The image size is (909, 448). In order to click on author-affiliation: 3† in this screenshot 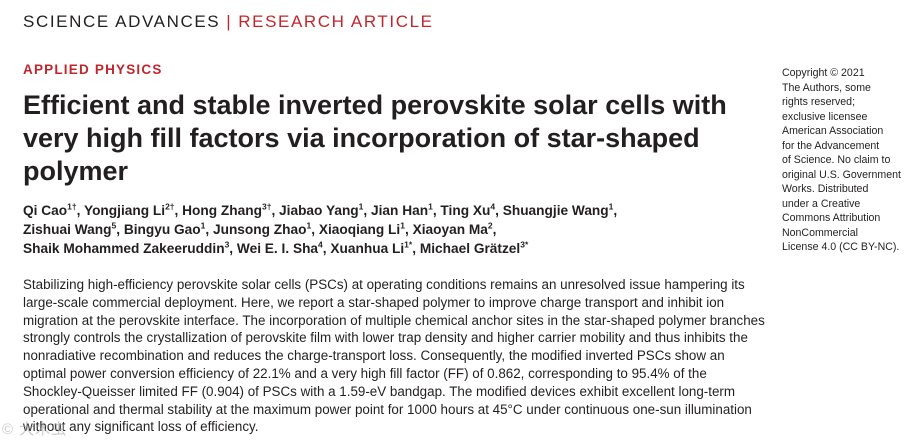, I will do `click(266, 206)`.